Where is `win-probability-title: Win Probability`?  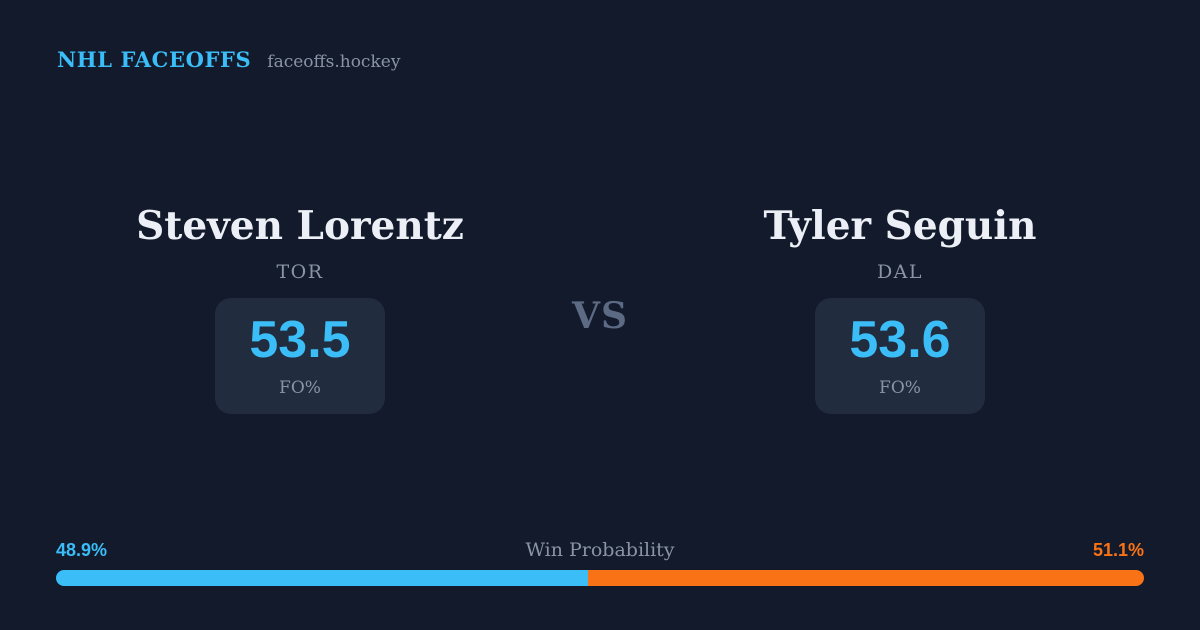 win-probability-title: Win Probability is located at coordinates (600, 550).